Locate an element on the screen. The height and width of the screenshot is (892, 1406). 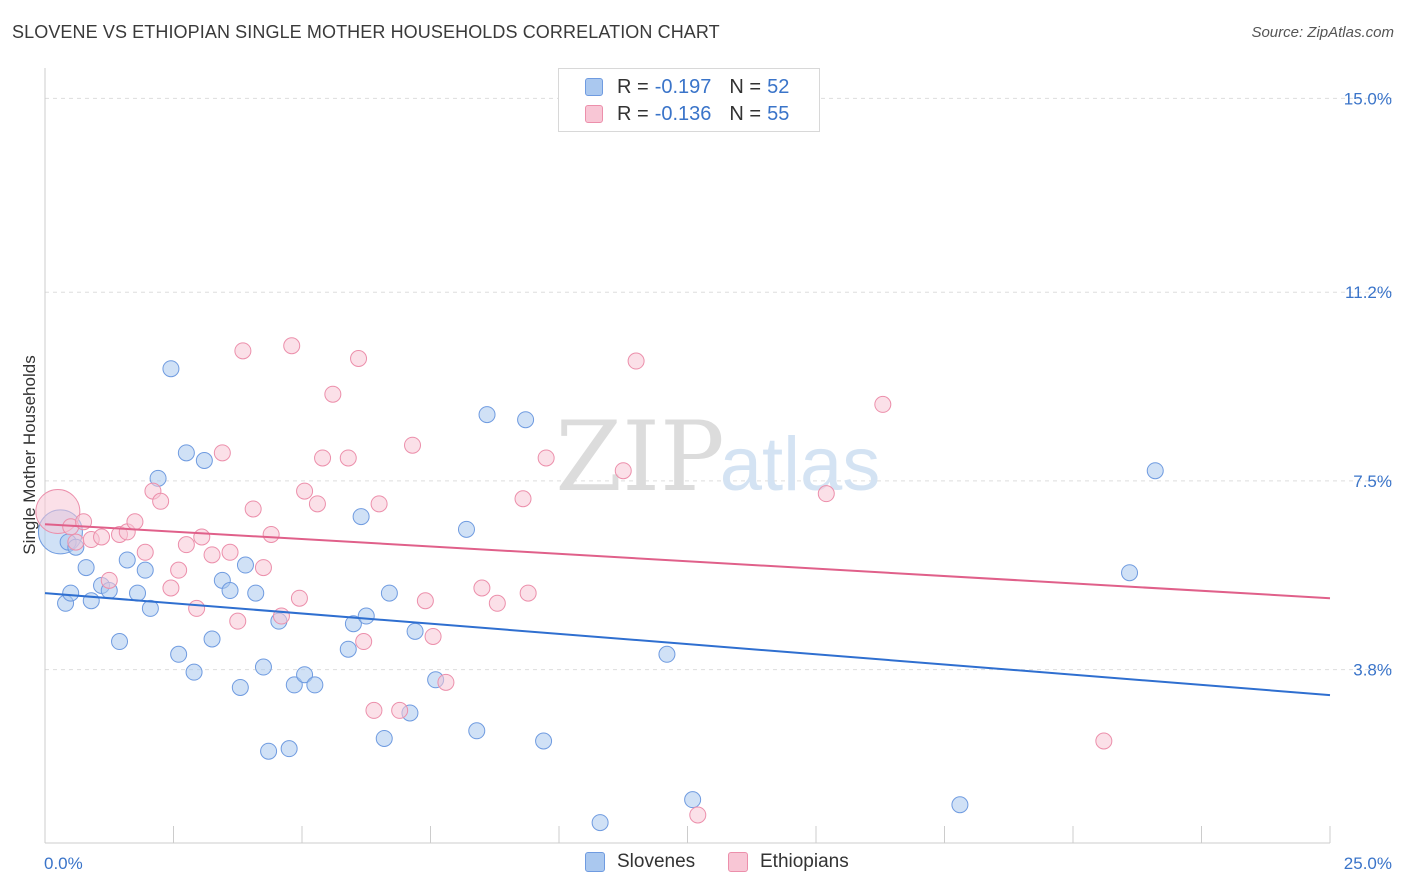
legend-row-slovenes: R = -0.197 N = 52 is located at coordinates (687, 87).